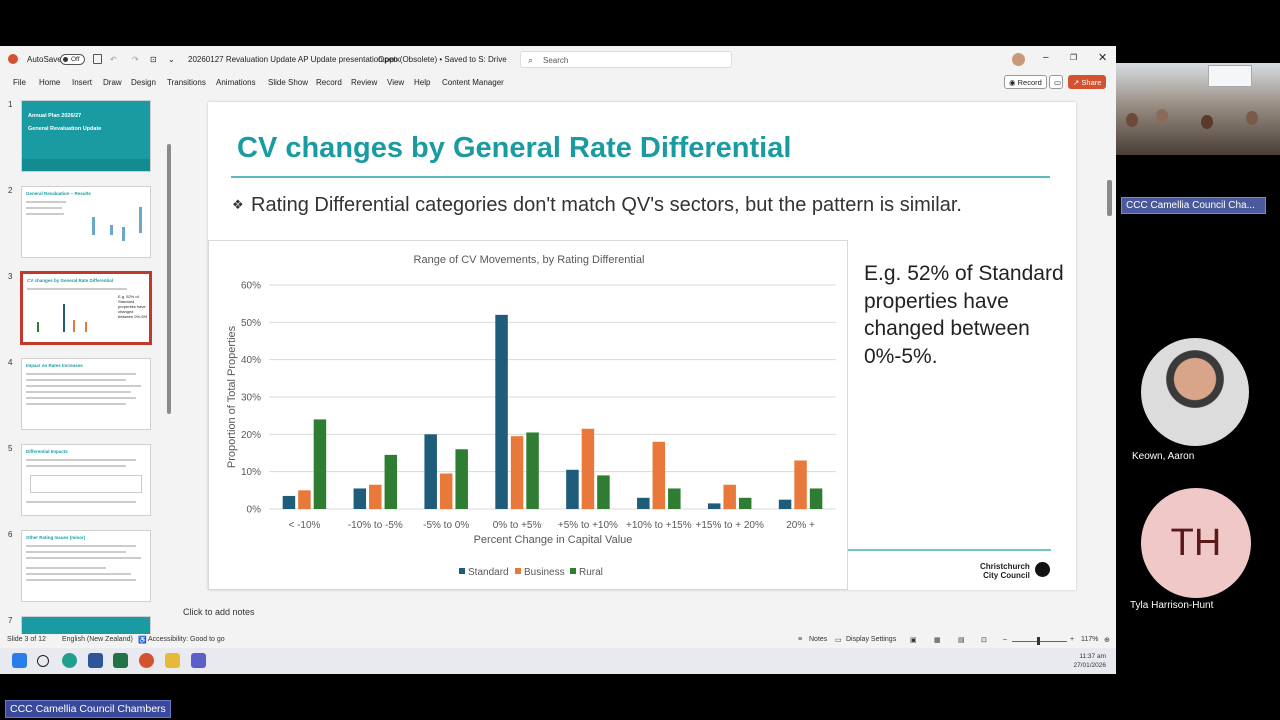 The height and width of the screenshot is (720, 1280). I want to click on record-icon: ◉, so click(1012, 82).